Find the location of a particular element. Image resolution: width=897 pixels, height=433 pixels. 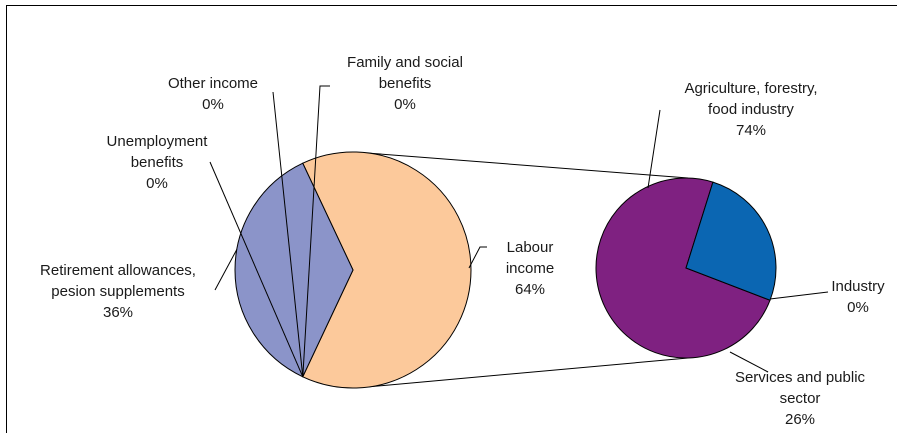

data-label-line: 36% is located at coordinates (118, 312).